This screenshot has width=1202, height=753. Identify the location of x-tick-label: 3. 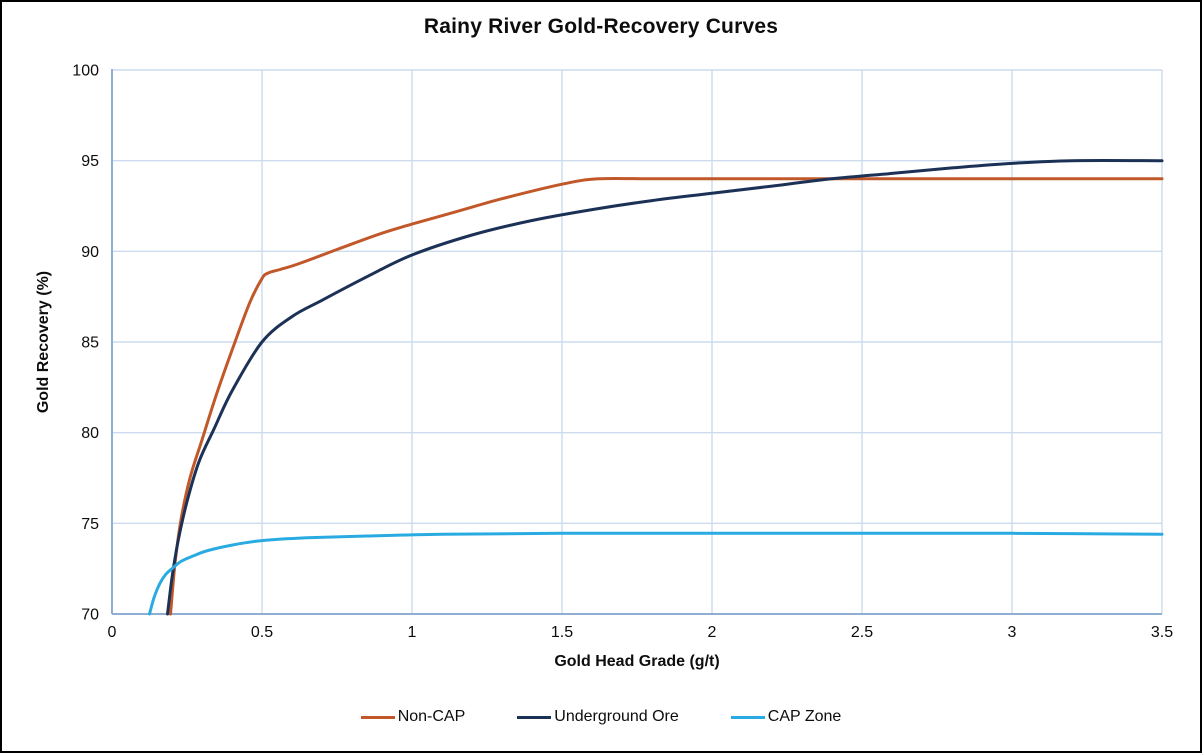
(1012, 632).